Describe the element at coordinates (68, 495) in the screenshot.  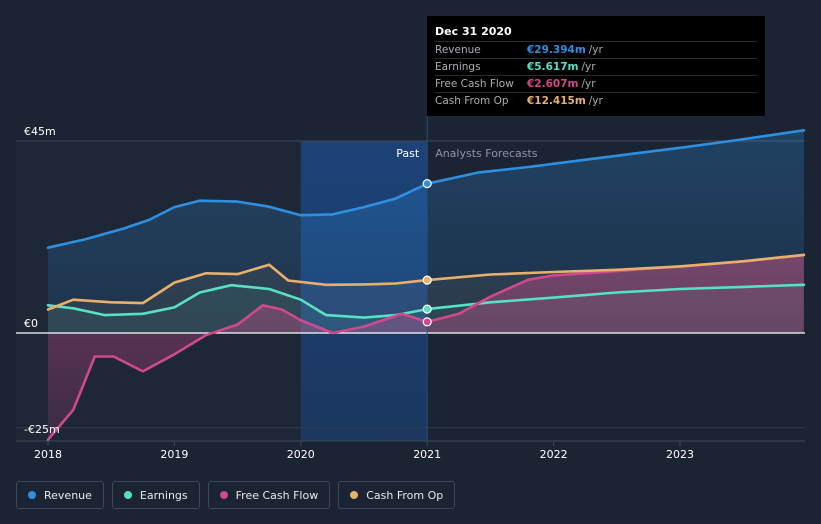
I see `legend-label: Revenue` at that location.